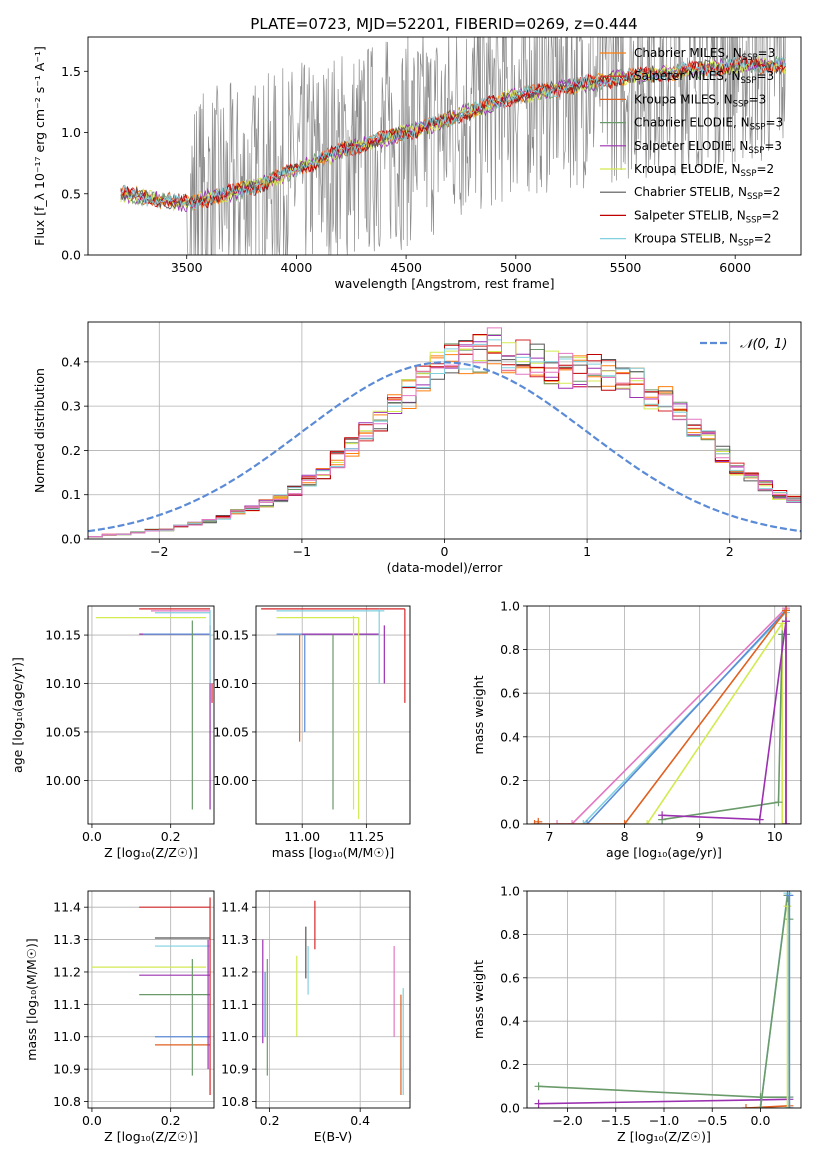 The height and width of the screenshot is (1170, 819). I want to click on y-tick-label: 11.0, so click(67, 1036).